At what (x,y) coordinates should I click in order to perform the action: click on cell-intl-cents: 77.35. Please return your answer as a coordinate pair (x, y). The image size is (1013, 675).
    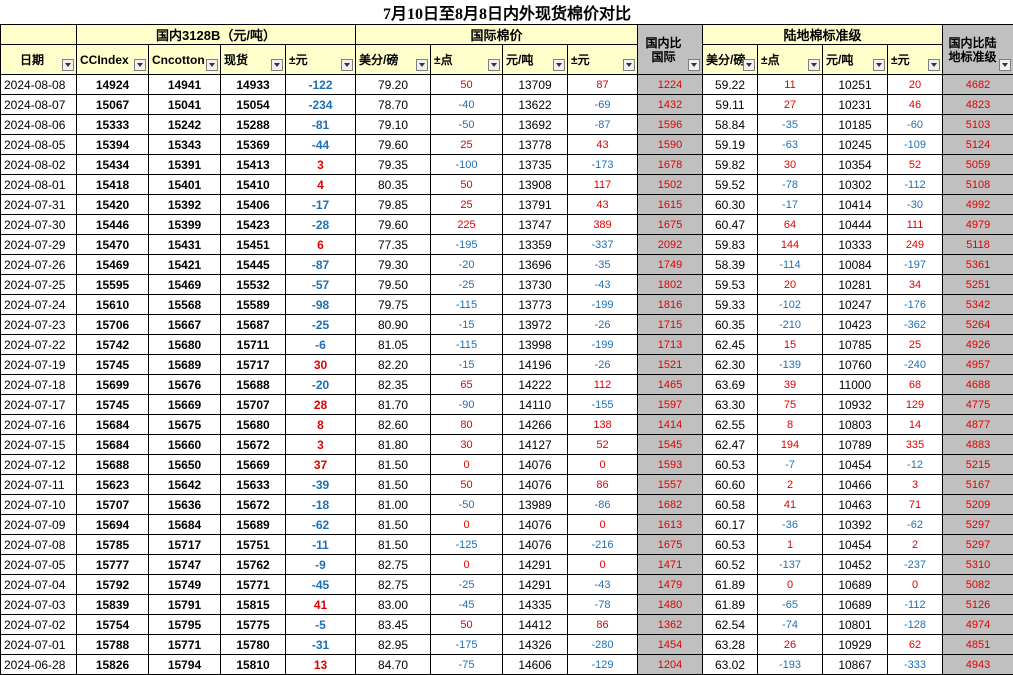
    Looking at the image, I should click on (393, 245).